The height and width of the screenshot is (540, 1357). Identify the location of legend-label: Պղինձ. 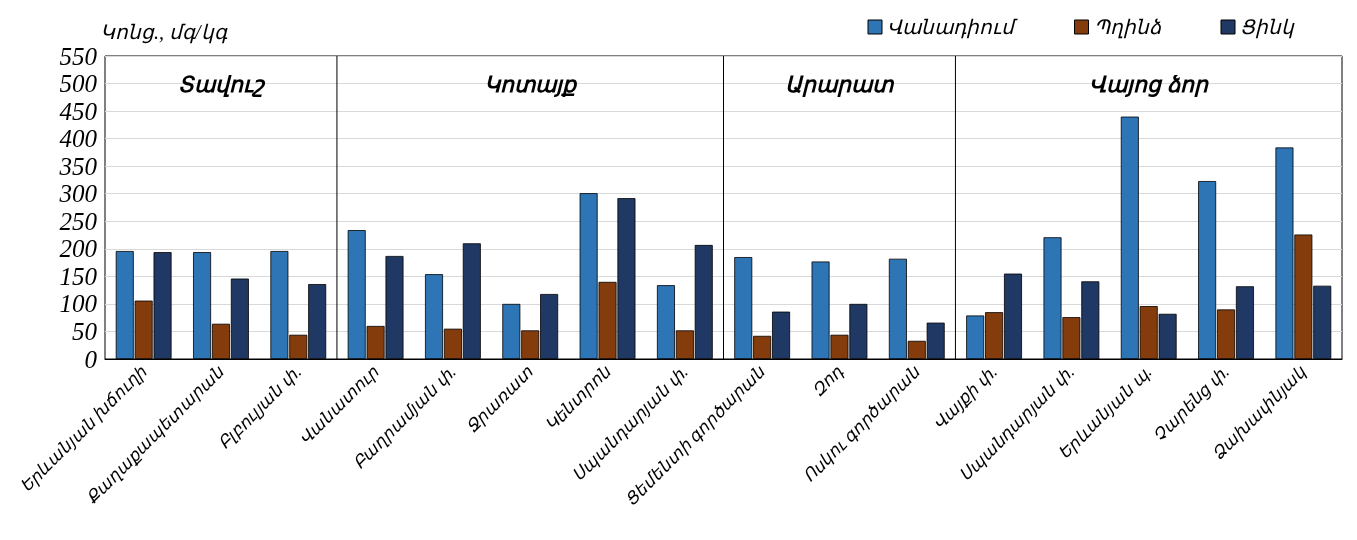
(1127, 27).